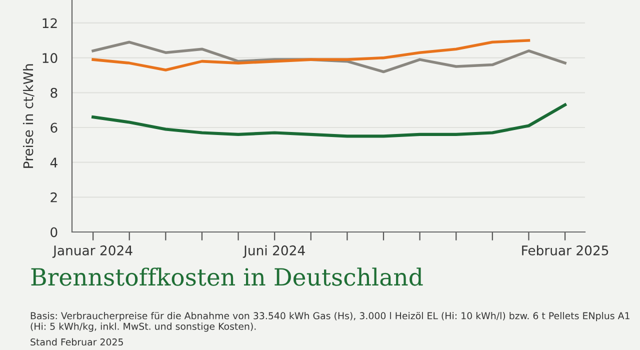 The width and height of the screenshot is (640, 350). I want to click on y-tick-label: 4, so click(54, 163).